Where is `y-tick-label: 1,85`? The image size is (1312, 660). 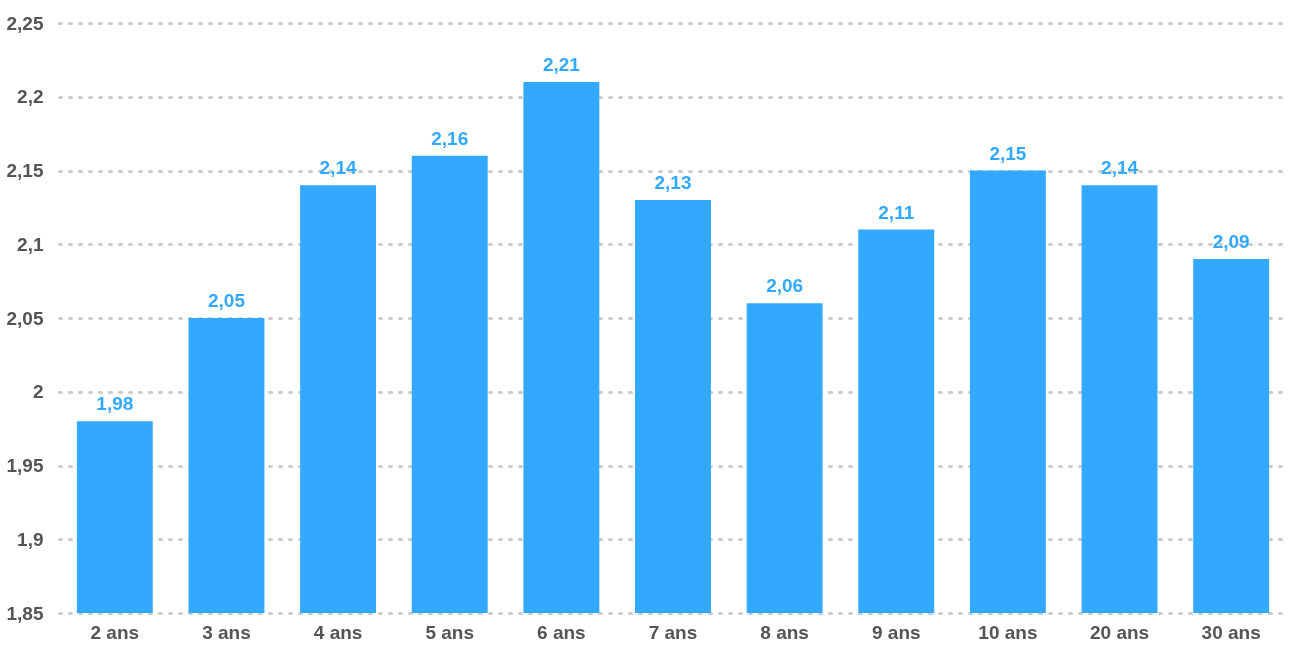 y-tick-label: 1,85 is located at coordinates (25, 613).